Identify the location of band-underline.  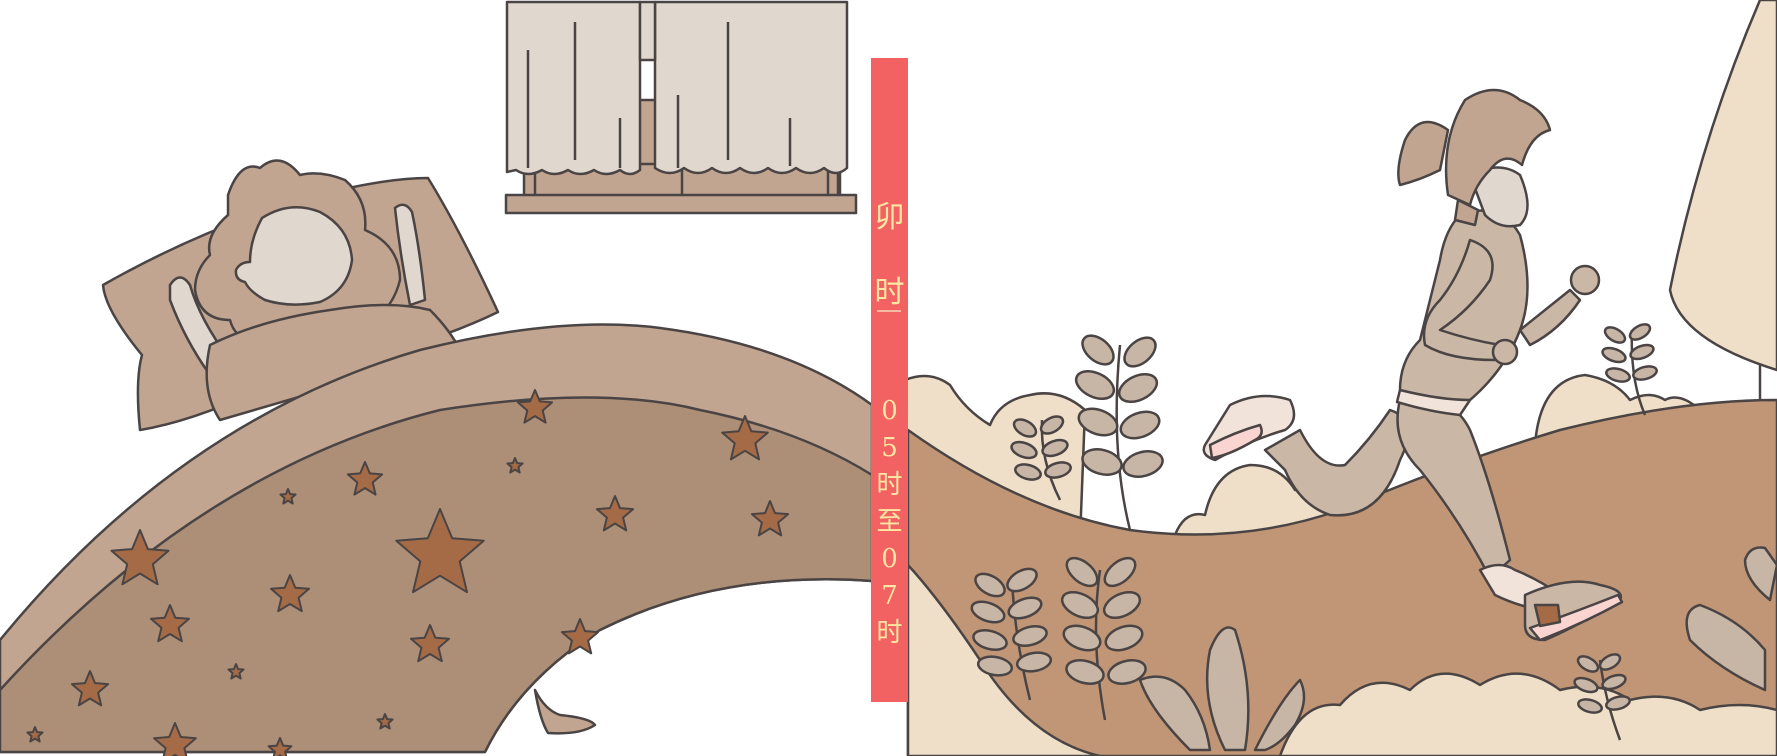
(889, 311).